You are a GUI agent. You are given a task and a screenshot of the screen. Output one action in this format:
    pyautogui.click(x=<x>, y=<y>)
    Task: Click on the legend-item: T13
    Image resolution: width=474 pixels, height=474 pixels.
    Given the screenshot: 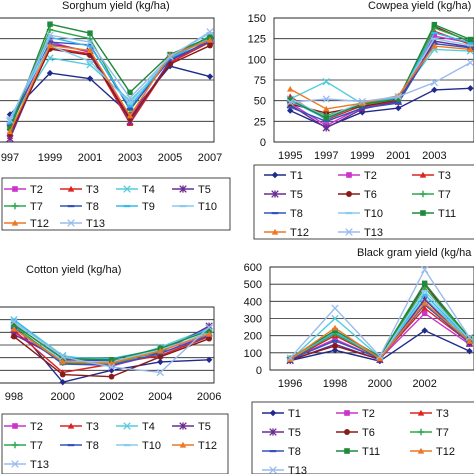 What is the action you would take?
    pyautogui.click(x=82, y=224)
    